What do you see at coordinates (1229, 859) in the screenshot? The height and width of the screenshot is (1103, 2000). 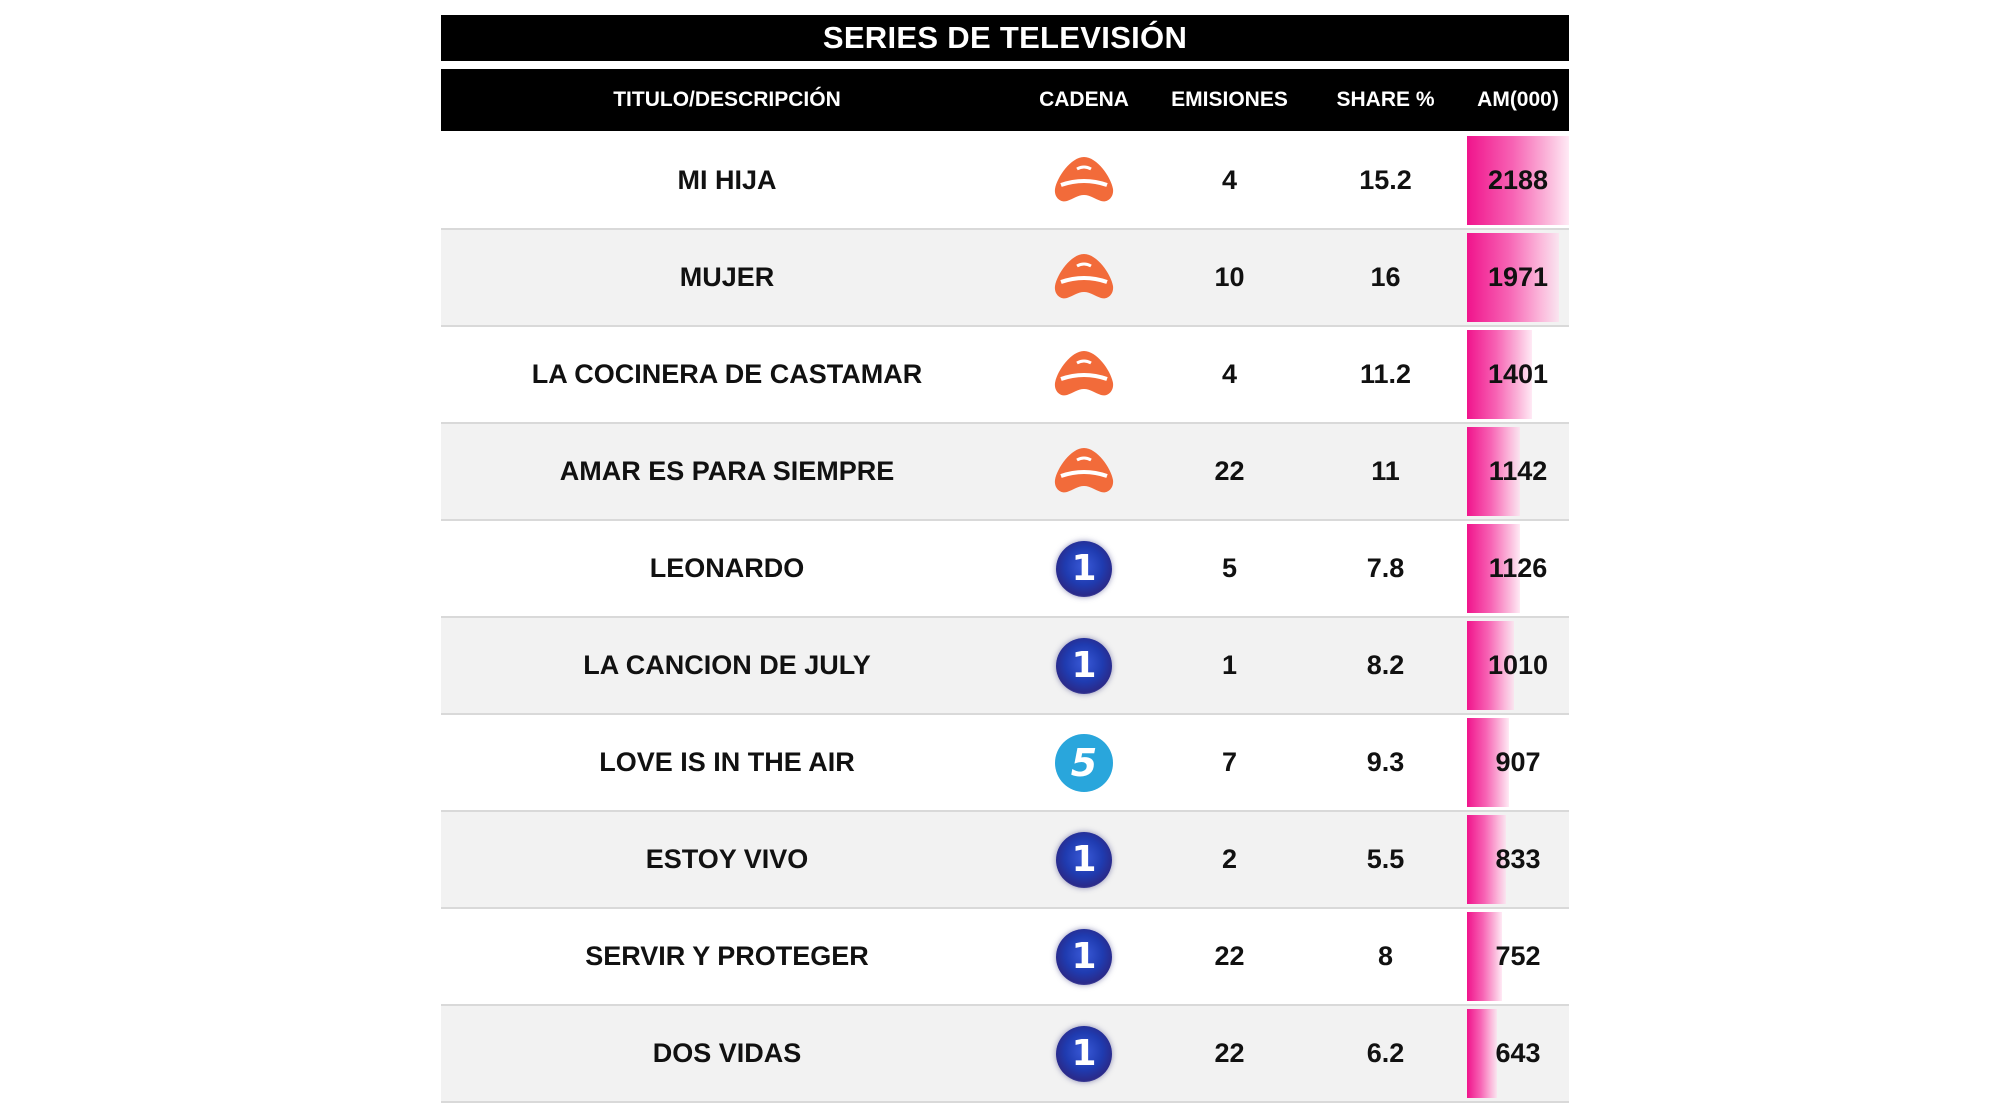 I see `emissions-value: 2` at bounding box center [1229, 859].